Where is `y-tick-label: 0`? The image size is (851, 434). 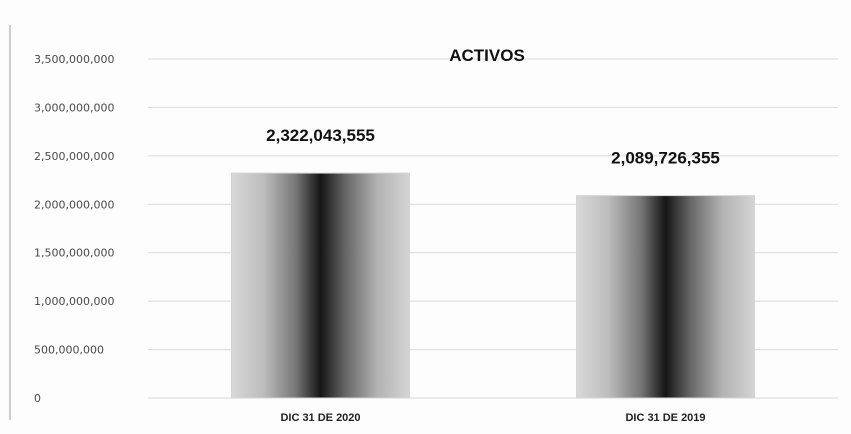 y-tick-label: 0 is located at coordinates (37, 398).